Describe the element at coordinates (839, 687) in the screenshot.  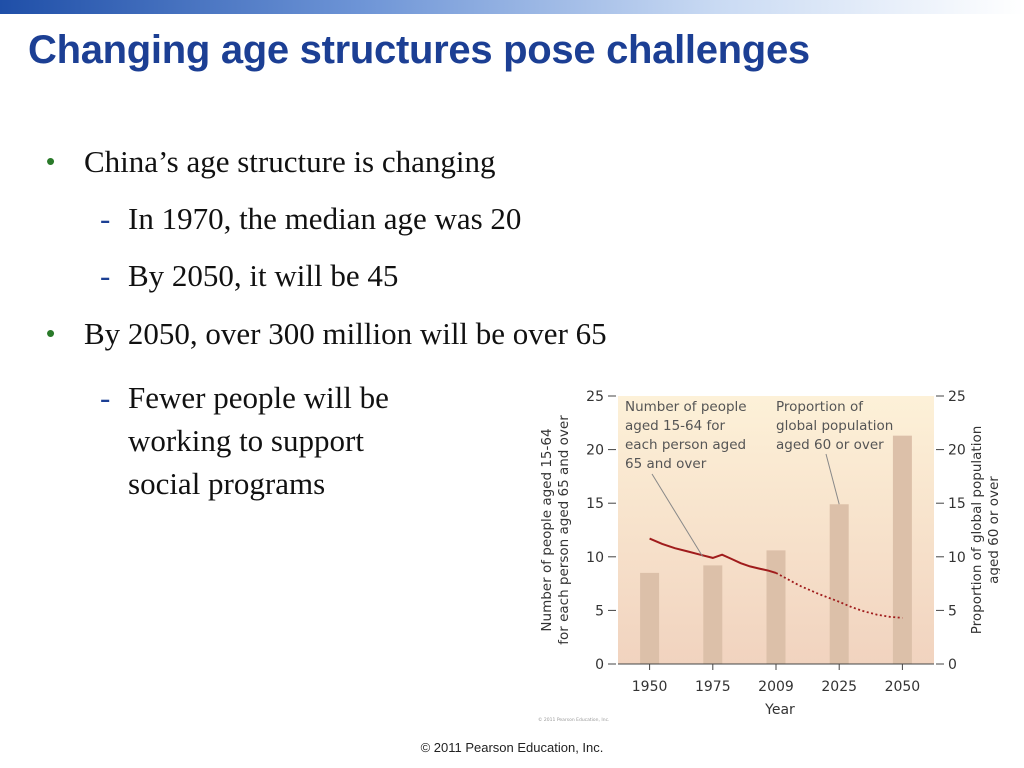
I see `x-tick-label: 2025` at that location.